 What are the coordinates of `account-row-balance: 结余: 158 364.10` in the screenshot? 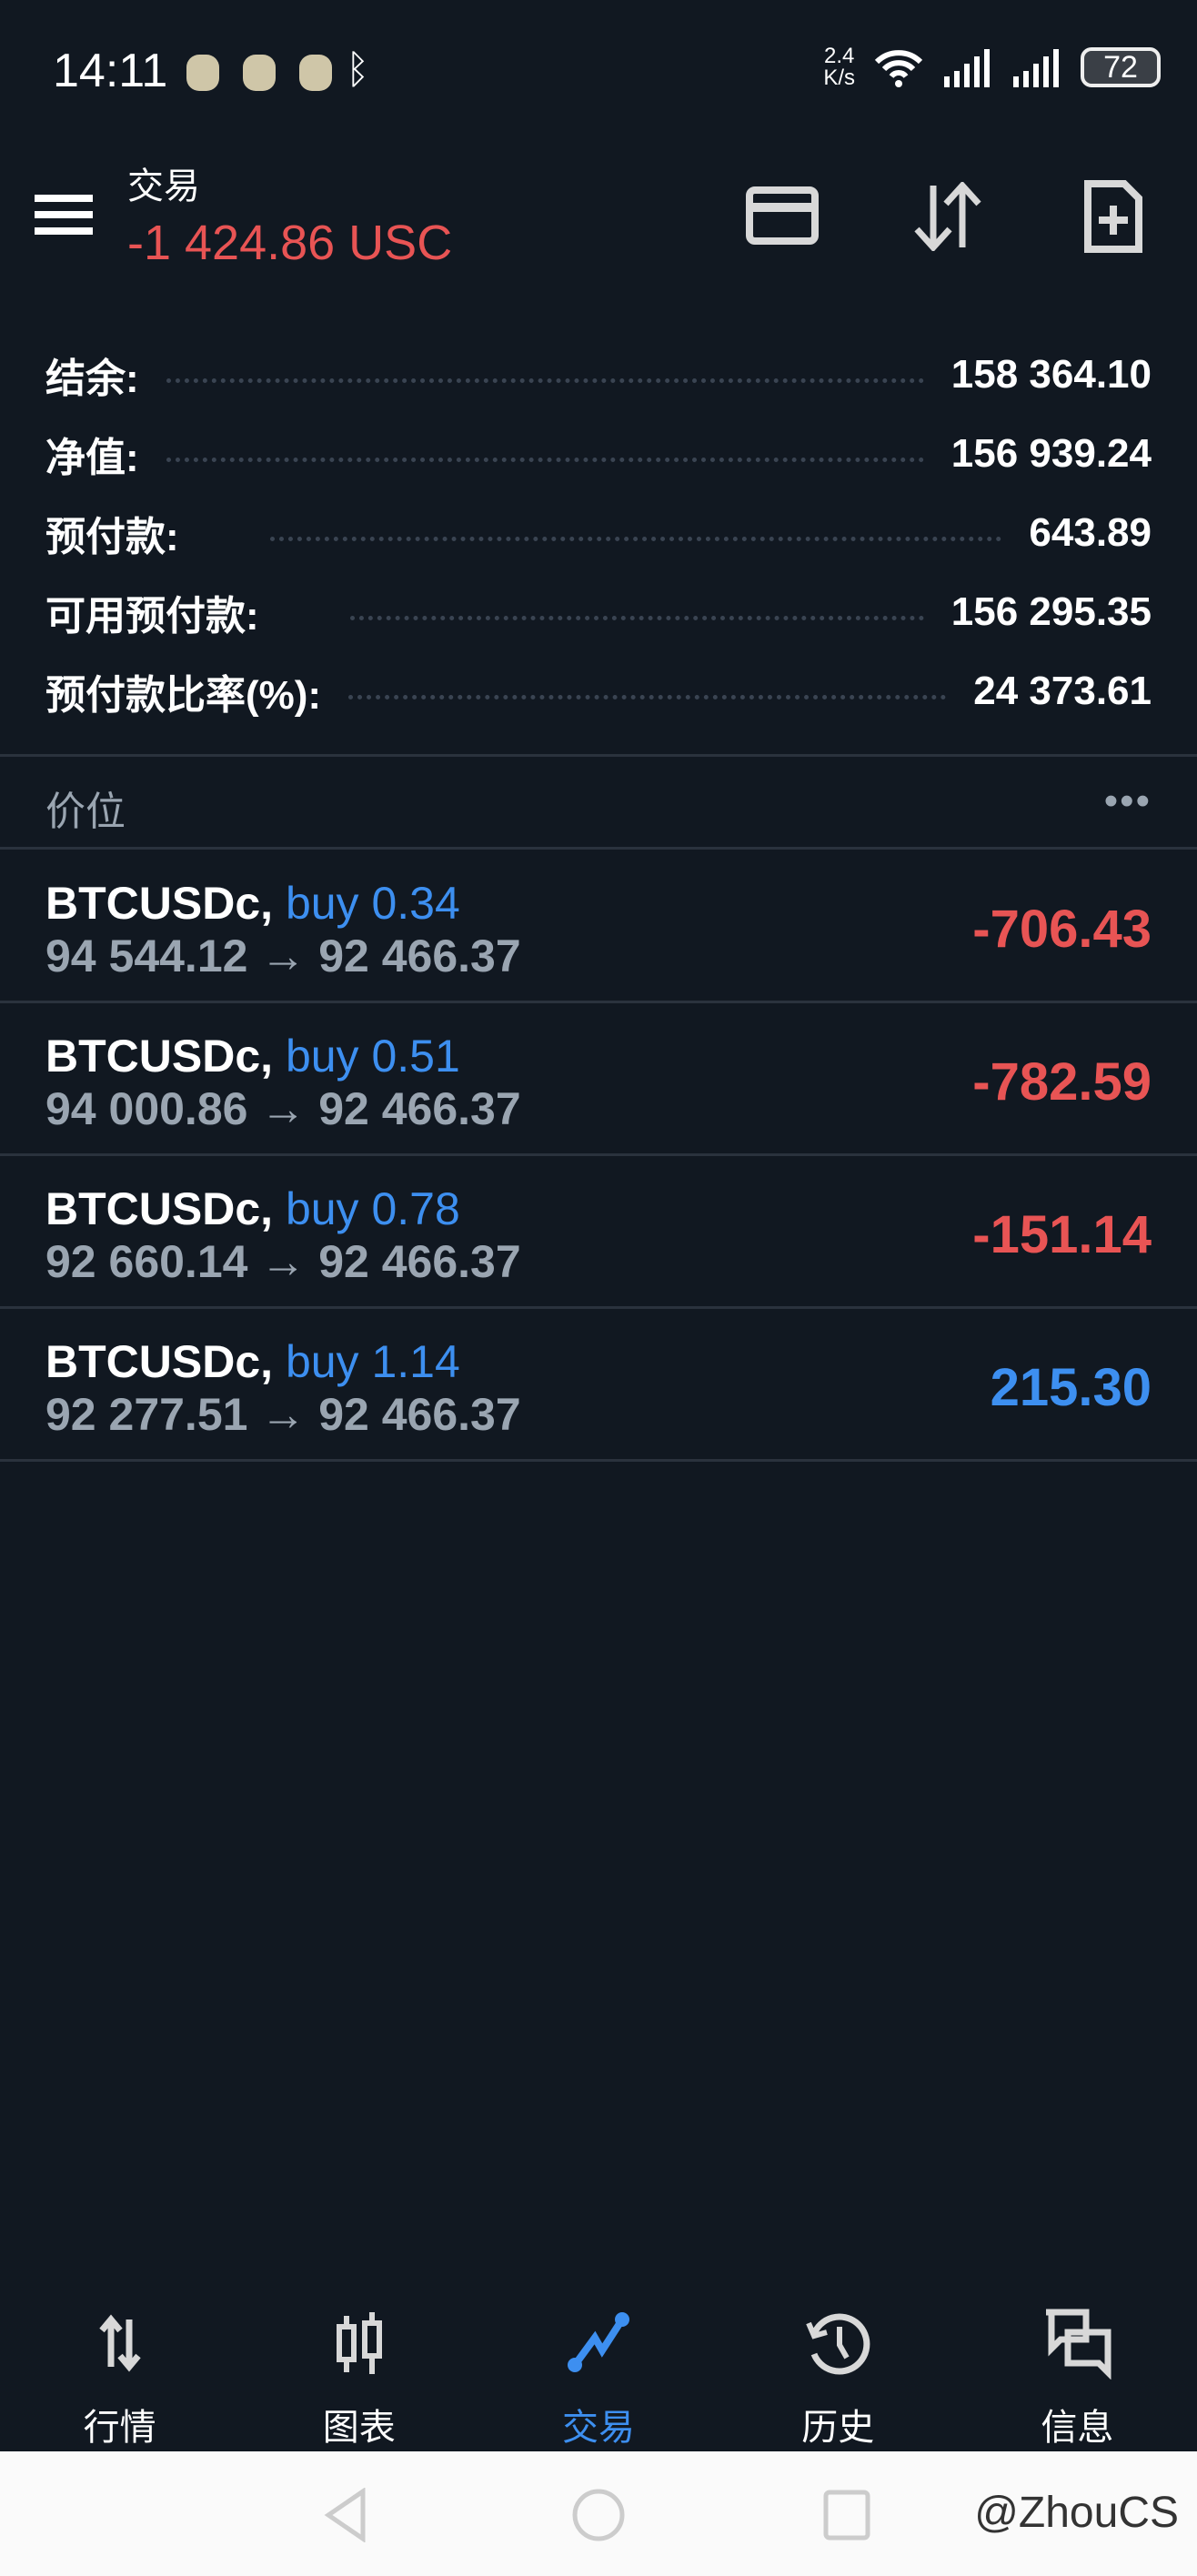 It's located at (598, 375).